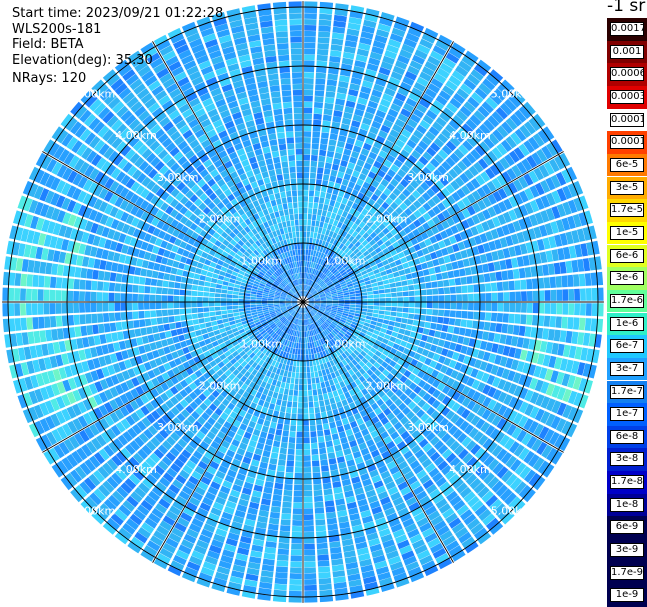 The width and height of the screenshot is (647, 607). What do you see at coordinates (456, 309) in the screenshot?
I see `ray` at bounding box center [456, 309].